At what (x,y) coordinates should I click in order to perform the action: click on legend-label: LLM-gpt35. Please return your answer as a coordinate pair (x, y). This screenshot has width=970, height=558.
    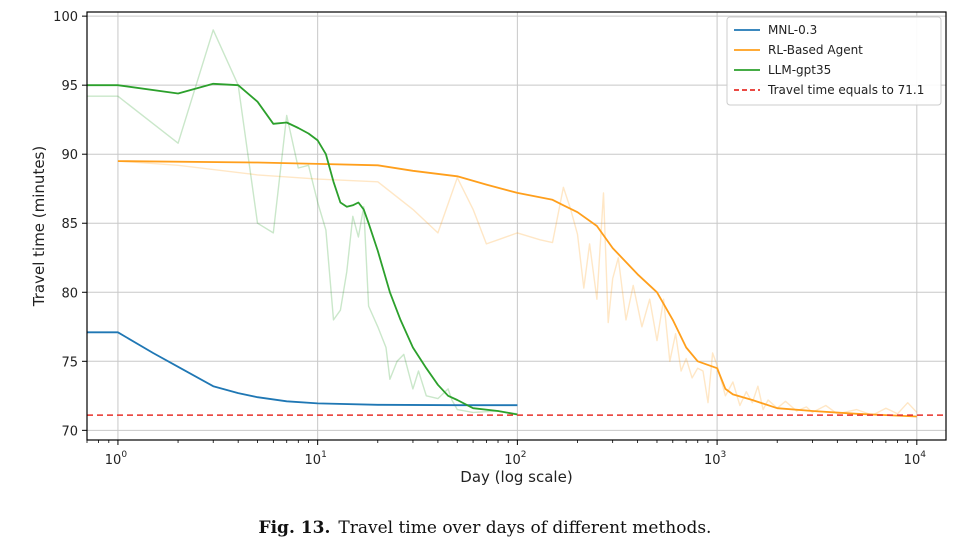
    Looking at the image, I should click on (799, 70).